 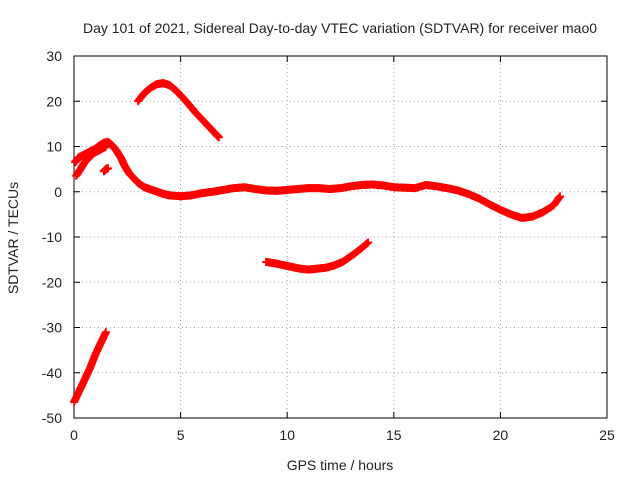 I want to click on x-tick-label: 5, so click(x=181, y=435).